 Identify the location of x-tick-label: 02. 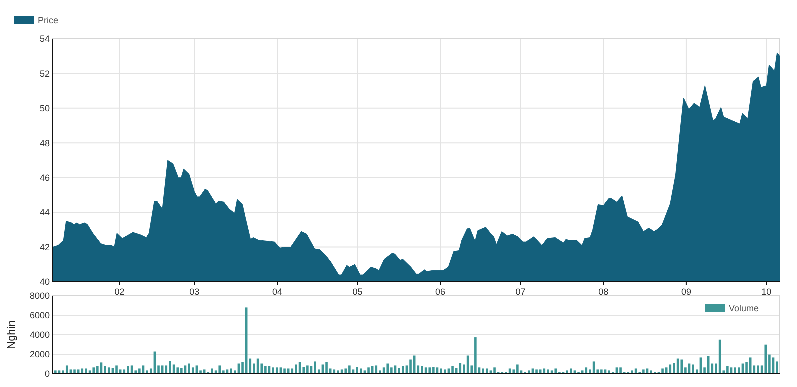
(119, 292).